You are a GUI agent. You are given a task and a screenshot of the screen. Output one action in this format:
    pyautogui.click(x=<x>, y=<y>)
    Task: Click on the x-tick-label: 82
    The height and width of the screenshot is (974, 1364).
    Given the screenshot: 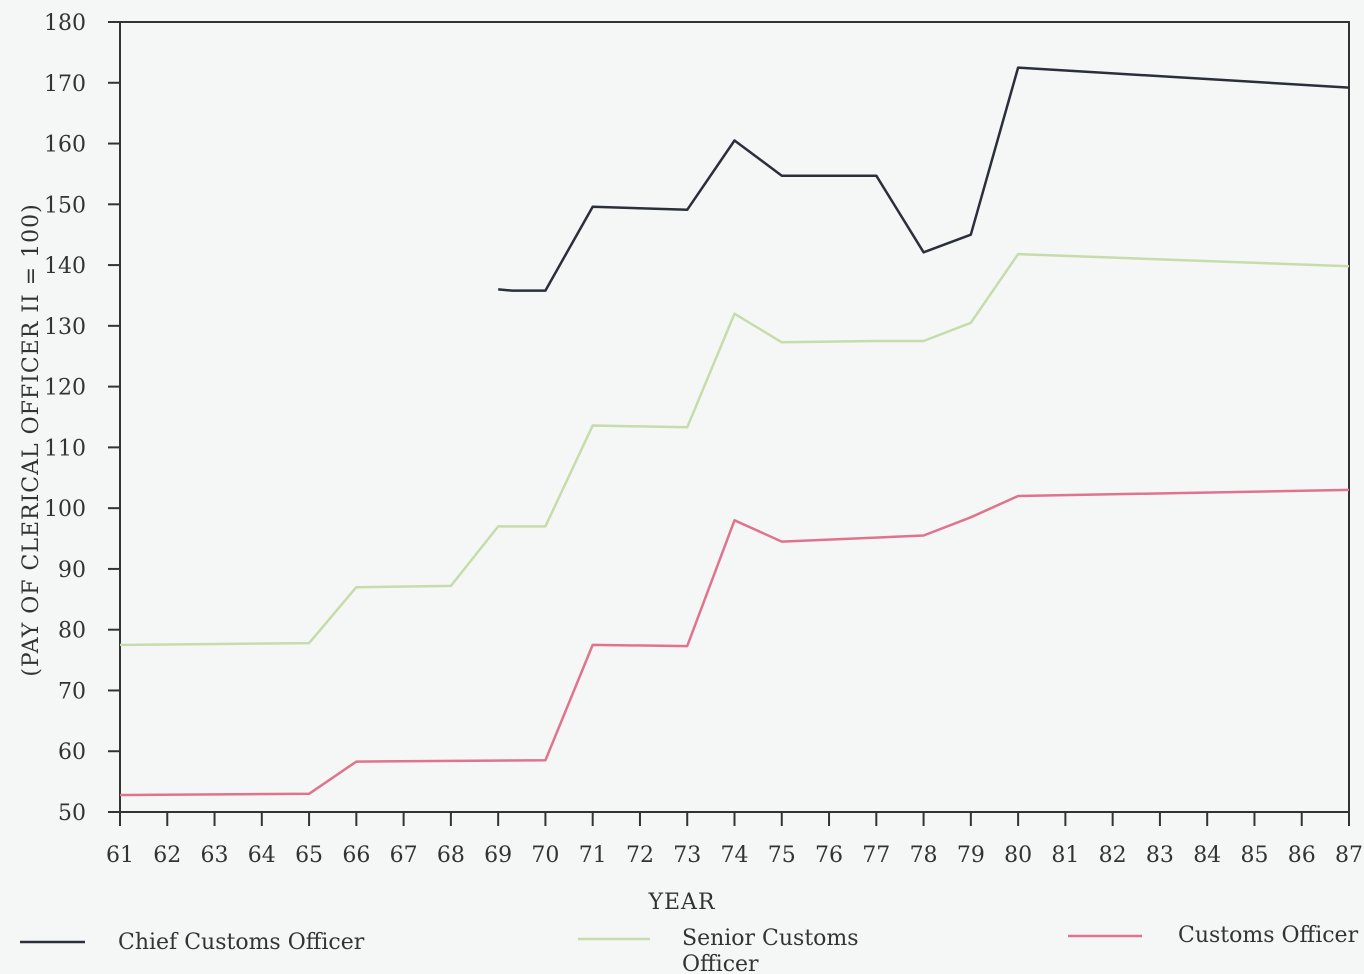 What is the action you would take?
    pyautogui.click(x=1113, y=855)
    